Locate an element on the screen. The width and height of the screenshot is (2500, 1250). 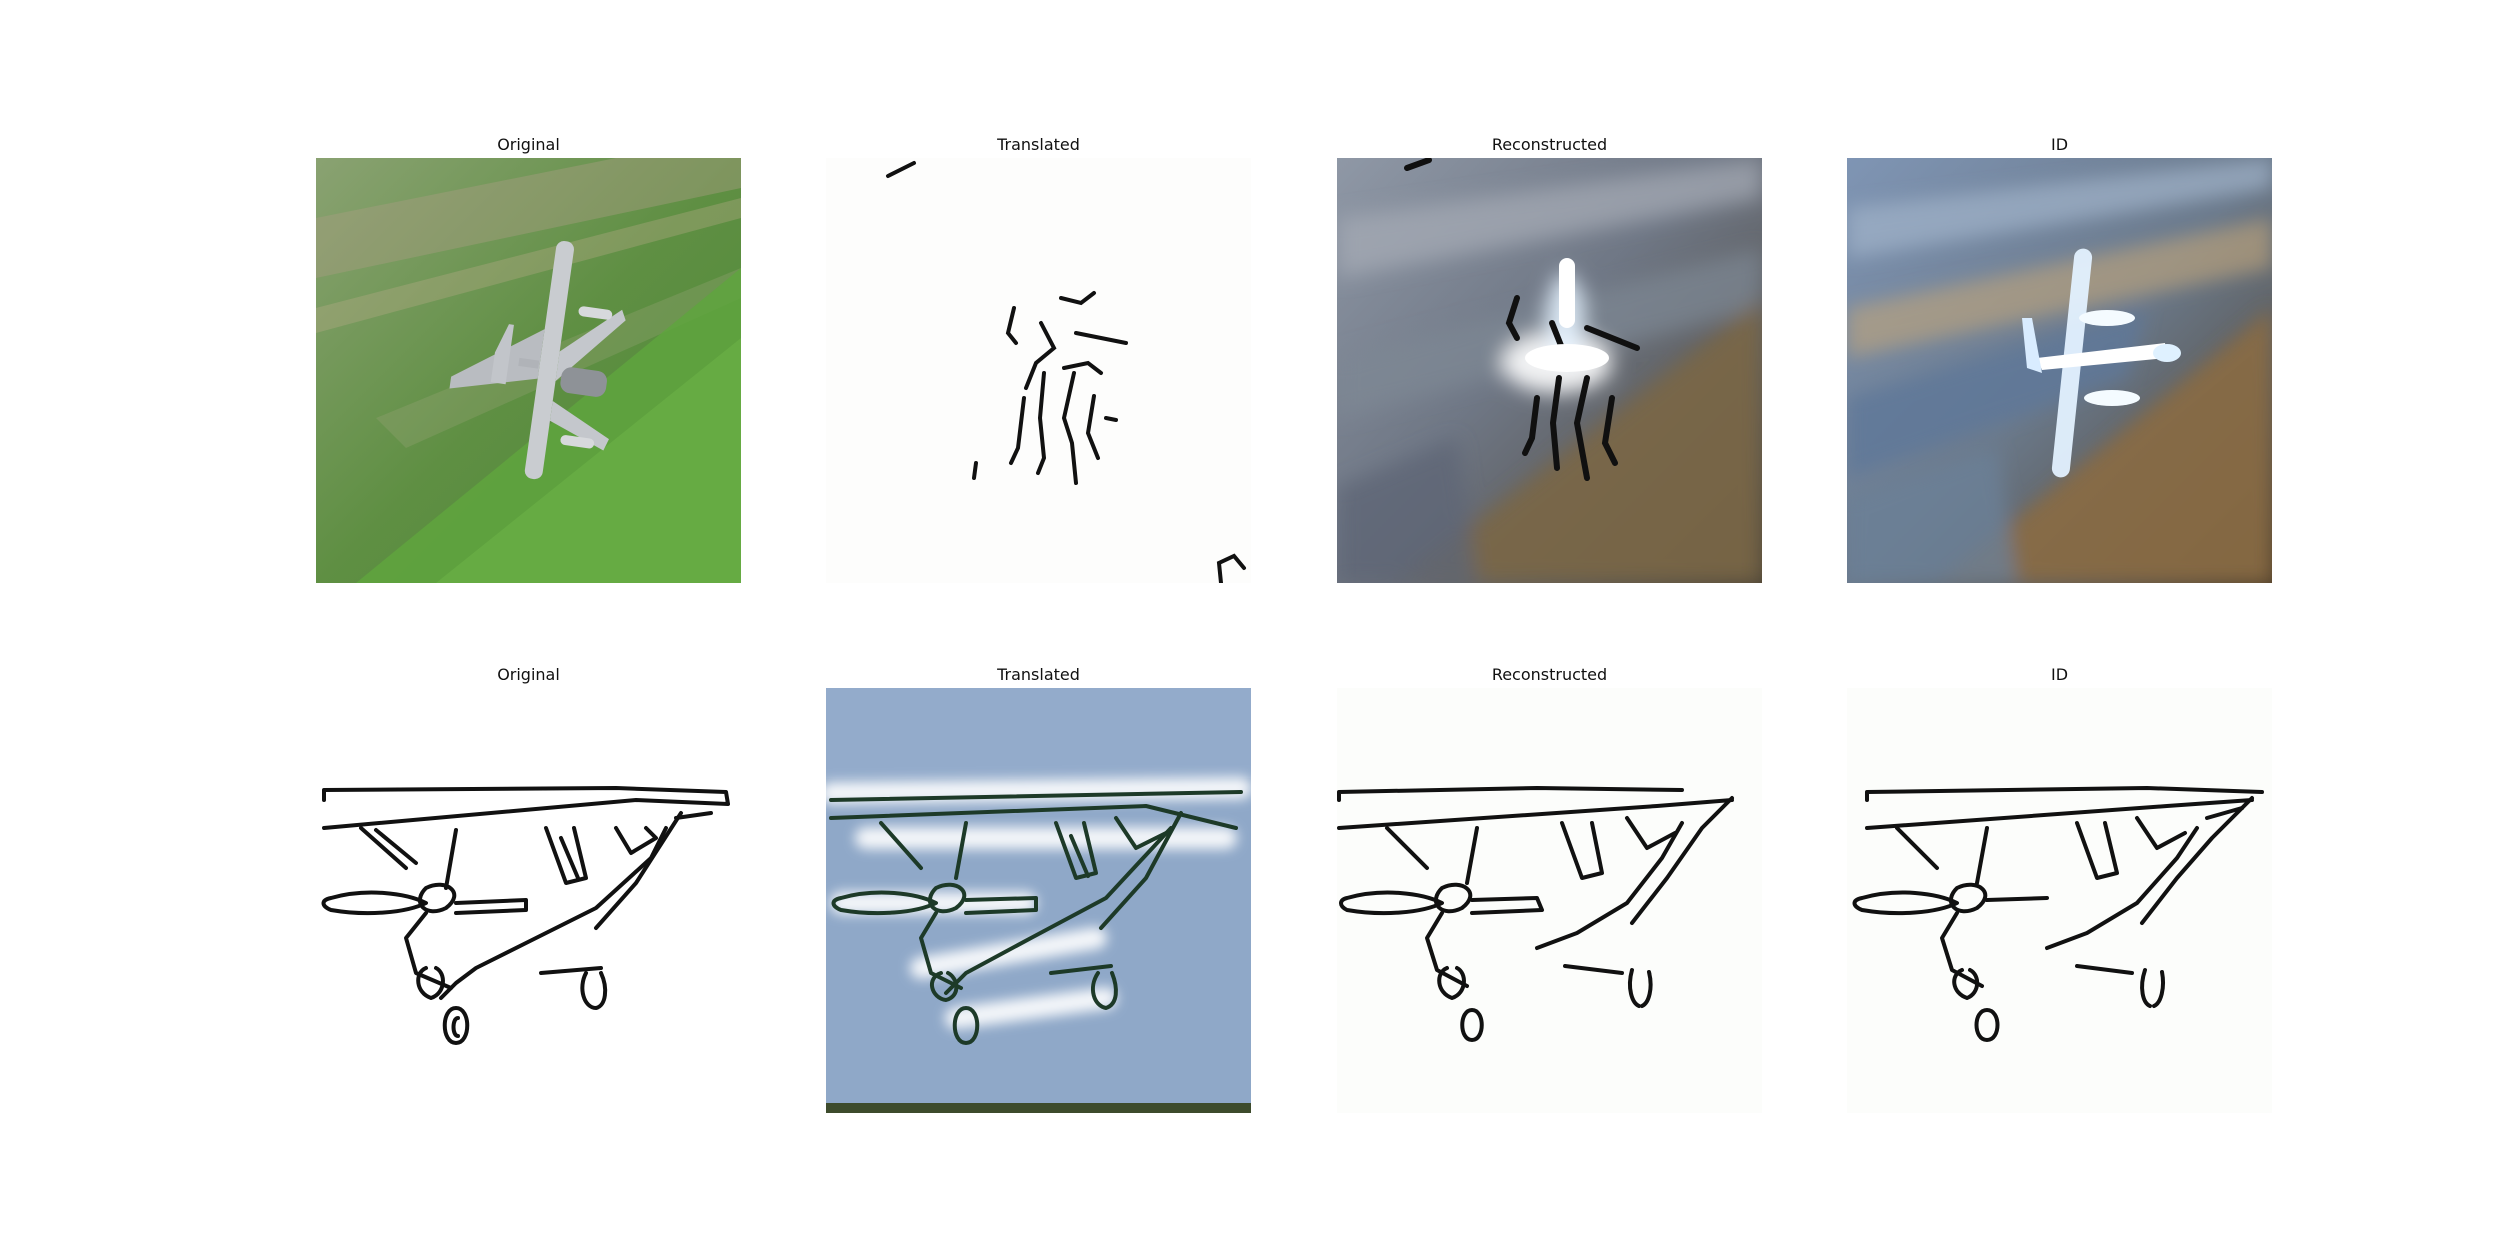
reconstructed-airplane-sketch is located at coordinates (1549, 900).